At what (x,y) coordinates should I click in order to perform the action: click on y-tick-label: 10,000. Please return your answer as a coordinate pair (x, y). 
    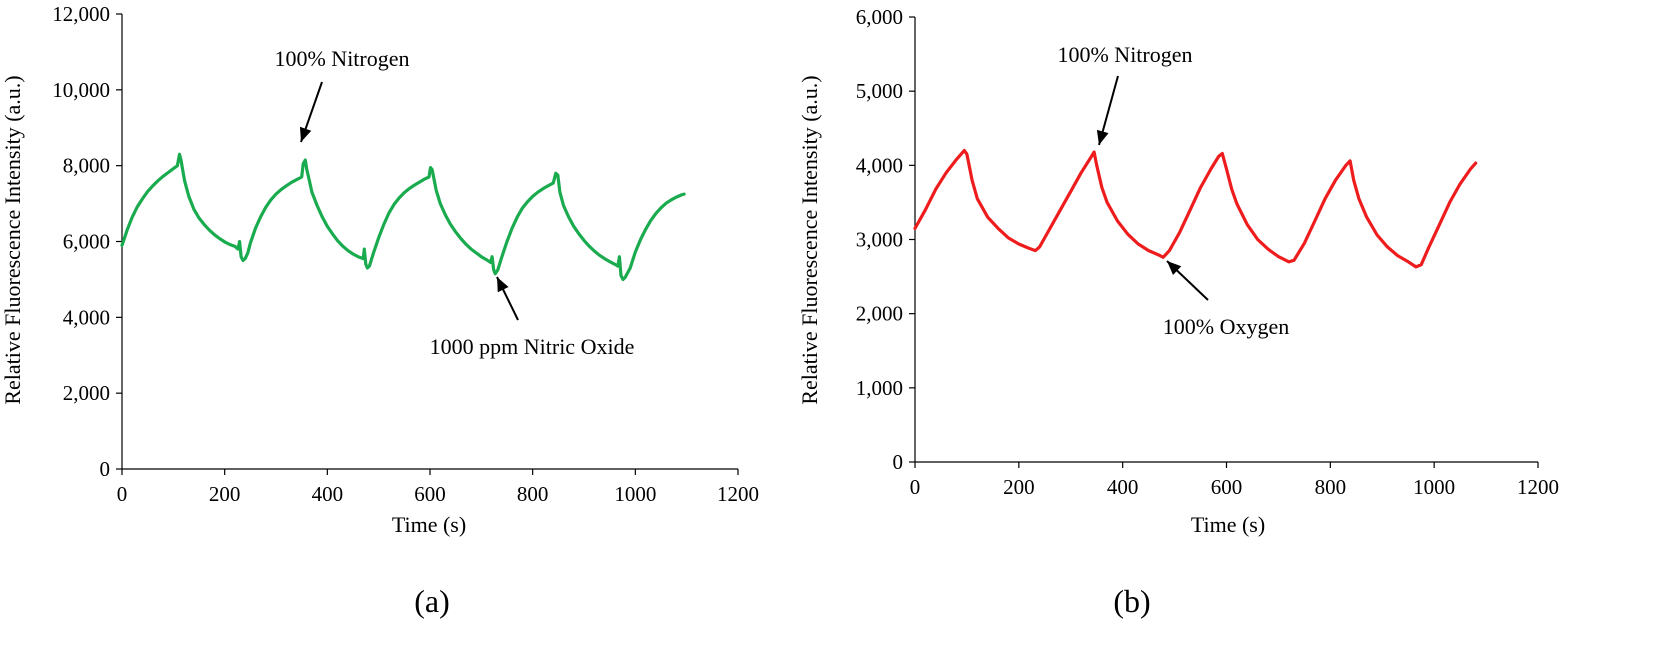
    Looking at the image, I should click on (81, 90).